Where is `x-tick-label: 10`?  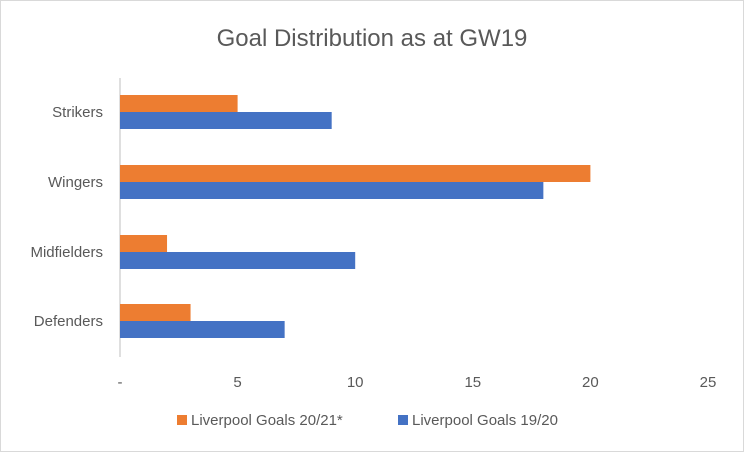 x-tick-label: 10 is located at coordinates (355, 382).